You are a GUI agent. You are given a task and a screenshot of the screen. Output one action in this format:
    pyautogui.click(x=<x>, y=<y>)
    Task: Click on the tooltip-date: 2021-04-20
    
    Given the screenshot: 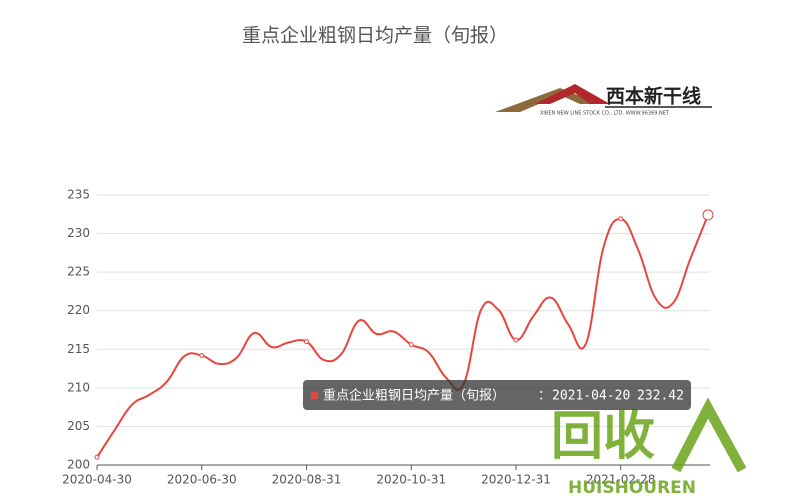 What is the action you would take?
    pyautogui.click(x=591, y=396)
    